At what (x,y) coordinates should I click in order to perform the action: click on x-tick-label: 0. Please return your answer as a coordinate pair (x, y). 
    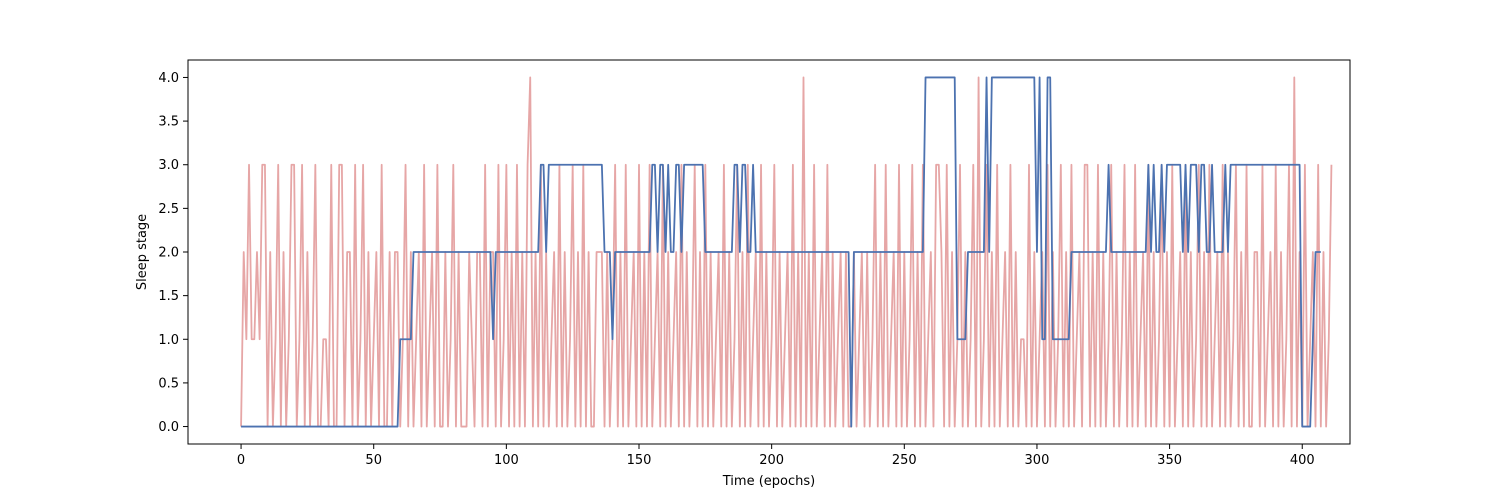
    Looking at the image, I should click on (241, 460).